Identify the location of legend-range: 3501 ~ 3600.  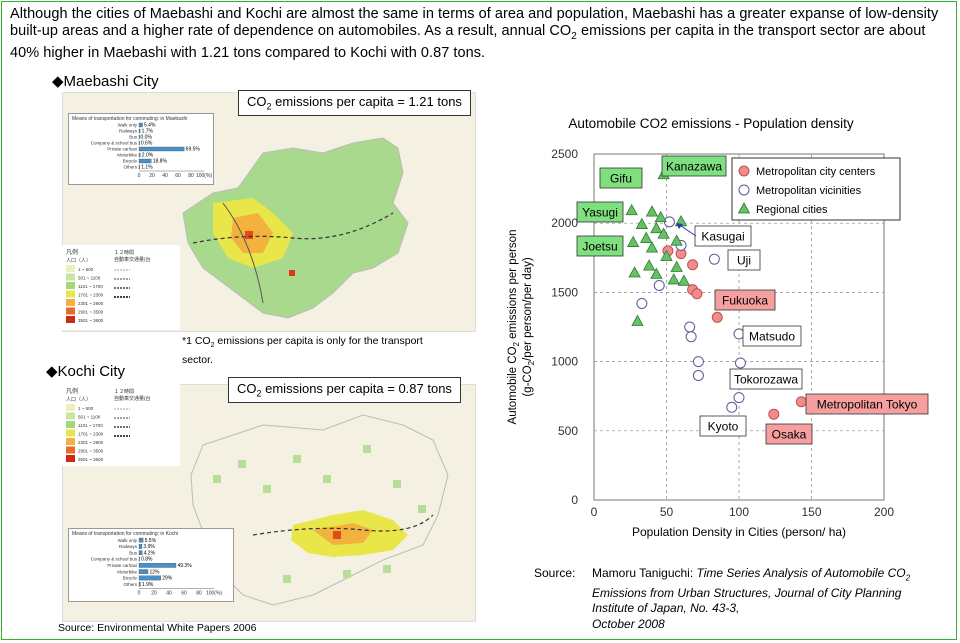
(91, 320).